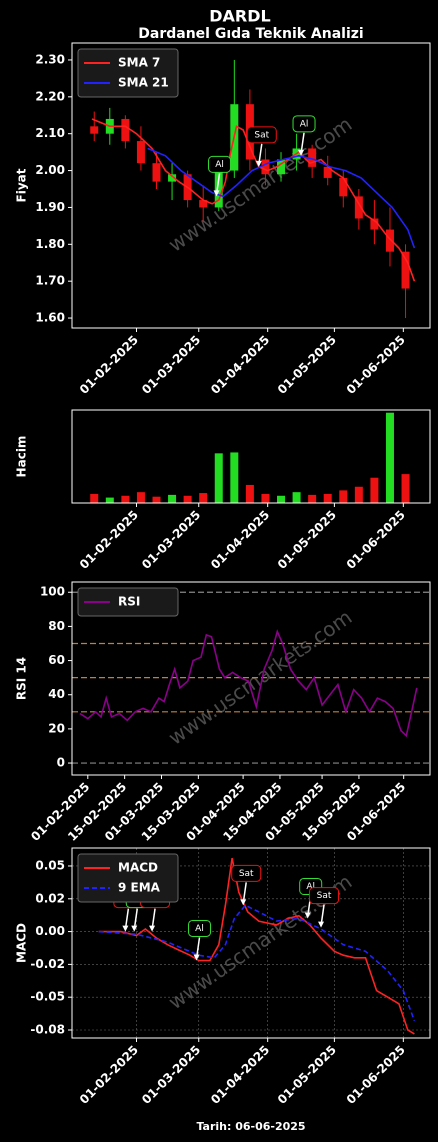 The image size is (438, 1142). Describe the element at coordinates (56, 660) in the screenshot. I see `y-tick-label: 60` at that location.